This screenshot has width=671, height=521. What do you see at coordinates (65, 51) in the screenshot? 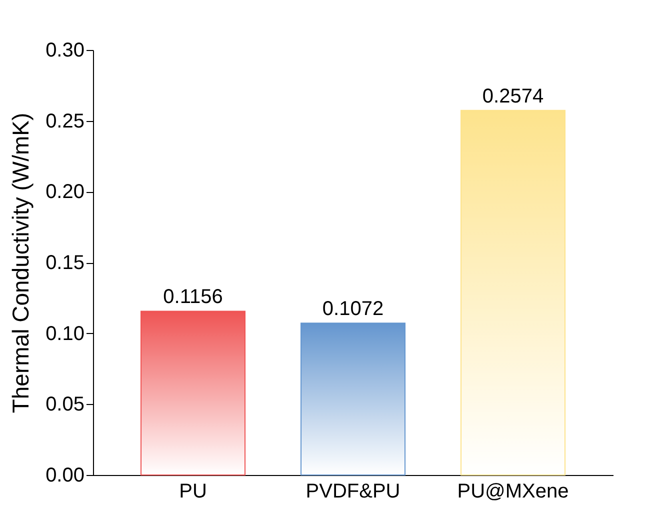
I see `y-tick-label: 0.30` at bounding box center [65, 51].